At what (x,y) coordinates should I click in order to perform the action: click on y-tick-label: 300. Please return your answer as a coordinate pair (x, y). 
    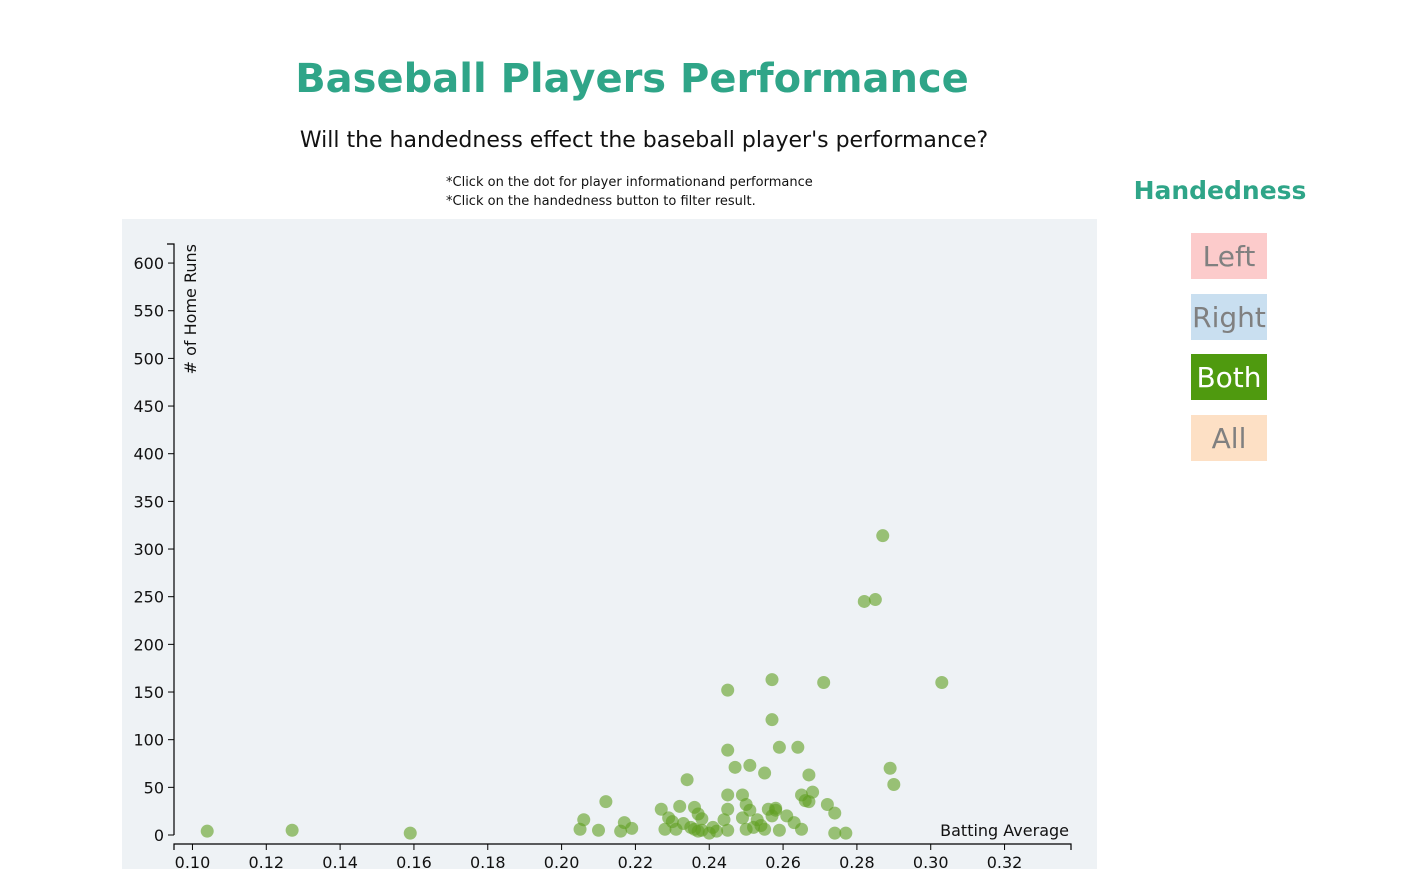
    Looking at the image, I should click on (148, 549).